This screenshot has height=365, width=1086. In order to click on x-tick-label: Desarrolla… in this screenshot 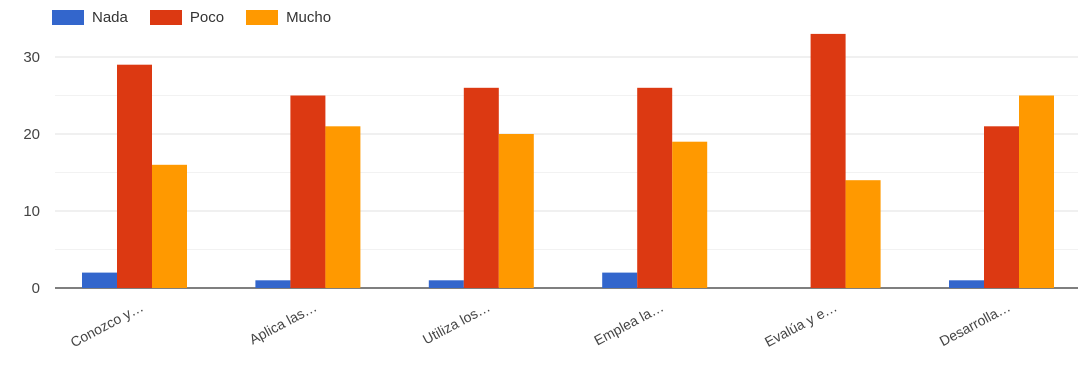, I will do `click(975, 324)`.